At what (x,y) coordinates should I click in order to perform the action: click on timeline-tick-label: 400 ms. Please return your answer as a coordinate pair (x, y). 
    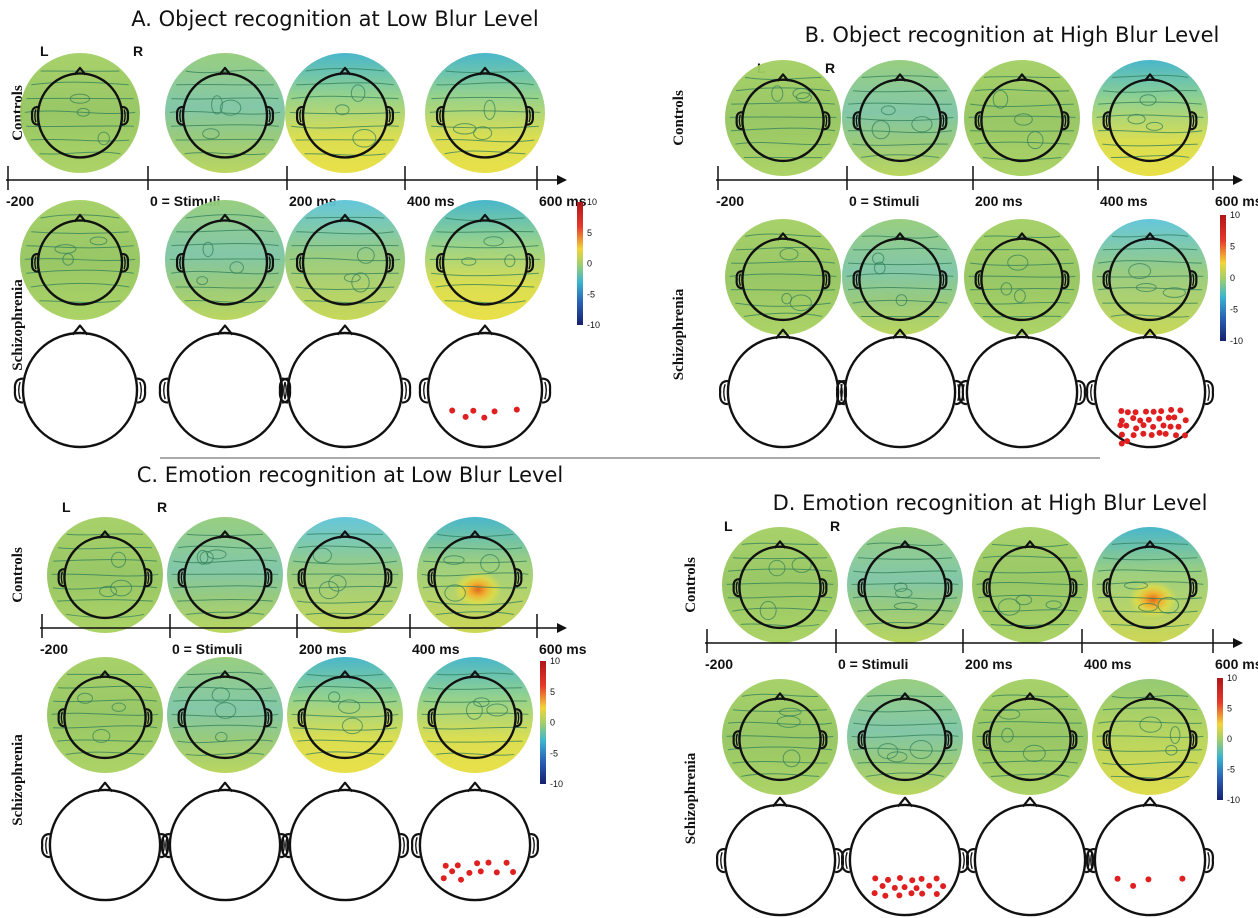
    Looking at the image, I should click on (431, 201).